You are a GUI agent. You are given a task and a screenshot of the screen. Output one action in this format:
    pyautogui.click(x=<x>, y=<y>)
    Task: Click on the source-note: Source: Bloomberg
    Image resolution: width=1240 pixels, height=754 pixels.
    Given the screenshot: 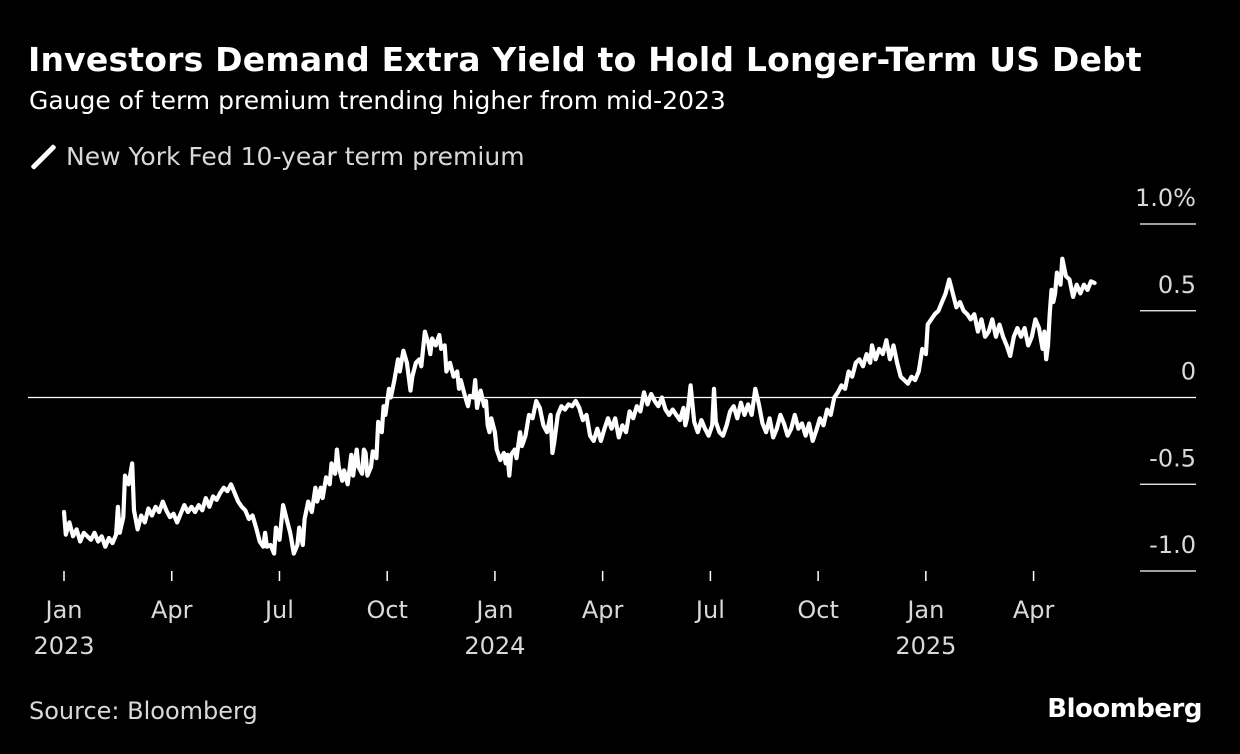 What is the action you would take?
    pyautogui.click(x=143, y=711)
    